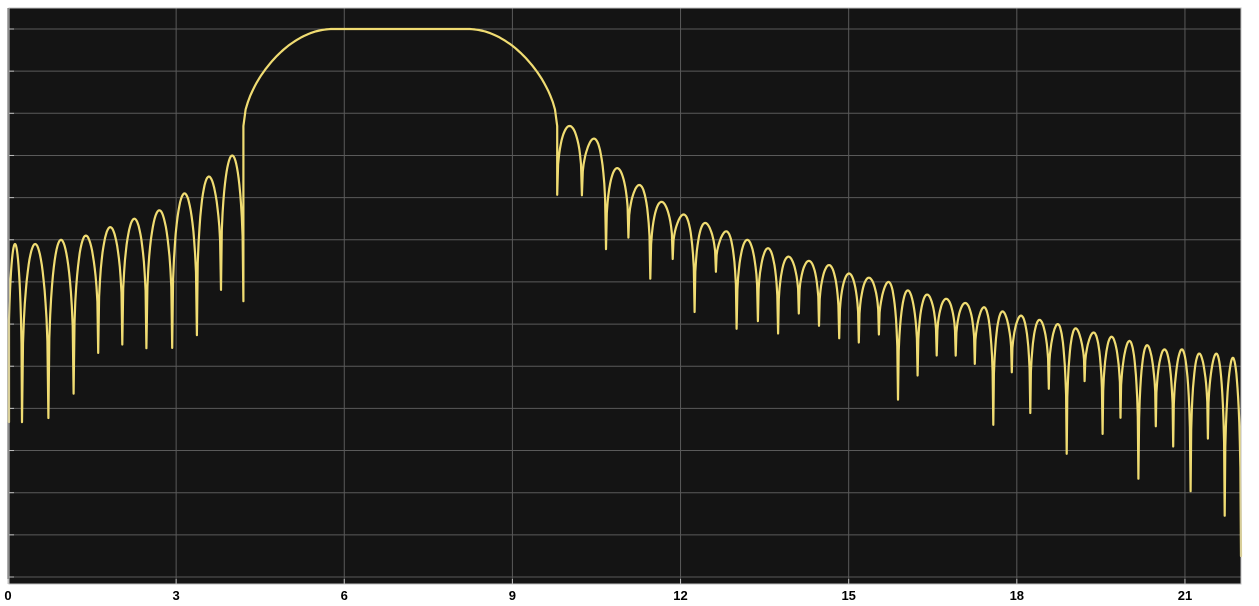  What do you see at coordinates (1017, 595) in the screenshot?
I see `x-tick-label: 18` at bounding box center [1017, 595].